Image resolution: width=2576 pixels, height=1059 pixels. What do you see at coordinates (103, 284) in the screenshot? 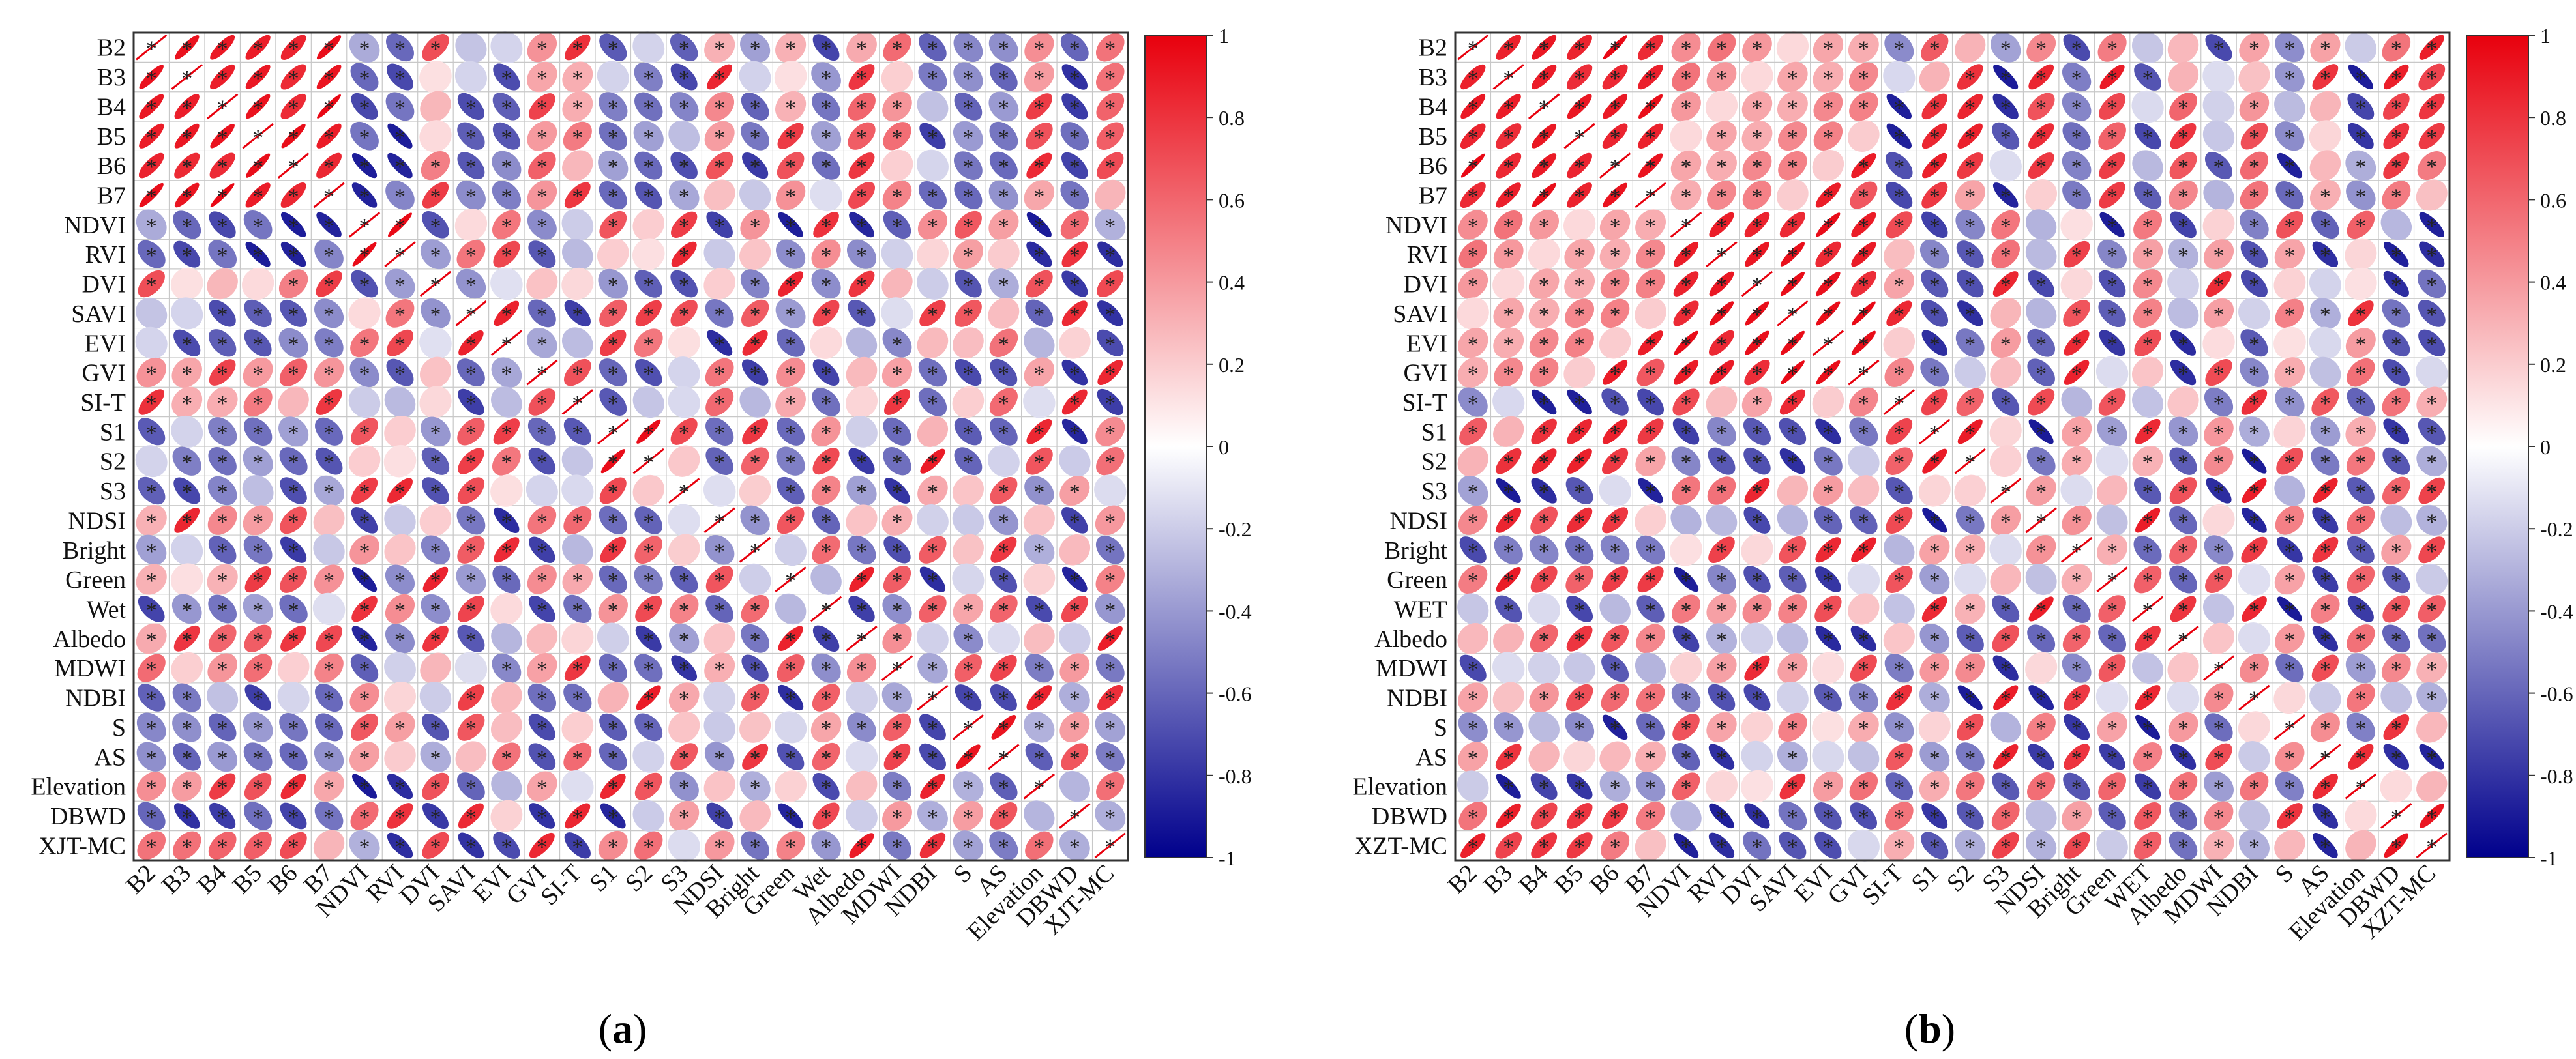
I see `a-y-tick-label: DVI` at bounding box center [103, 284].